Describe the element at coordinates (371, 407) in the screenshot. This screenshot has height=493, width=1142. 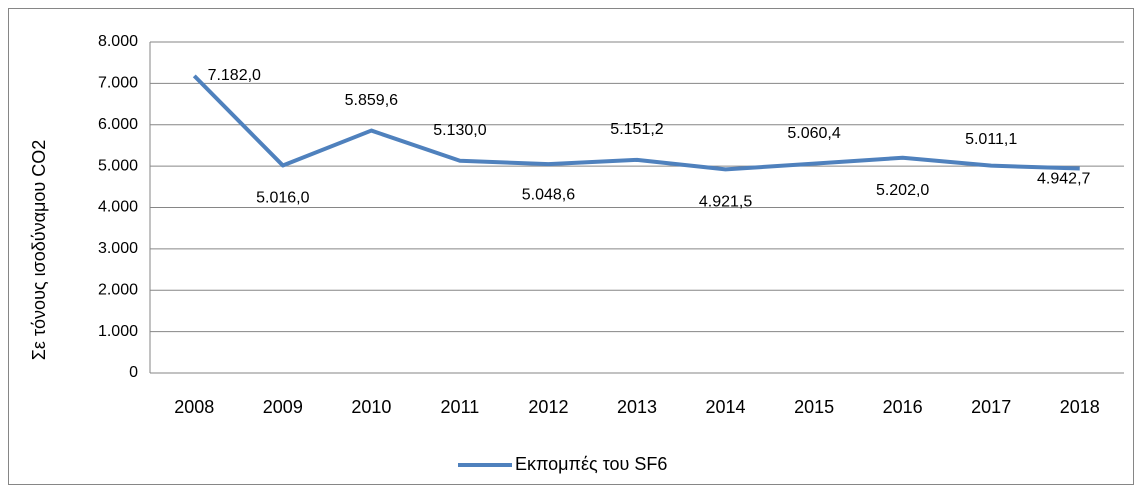
I see `x-tick-label: 2010` at that location.